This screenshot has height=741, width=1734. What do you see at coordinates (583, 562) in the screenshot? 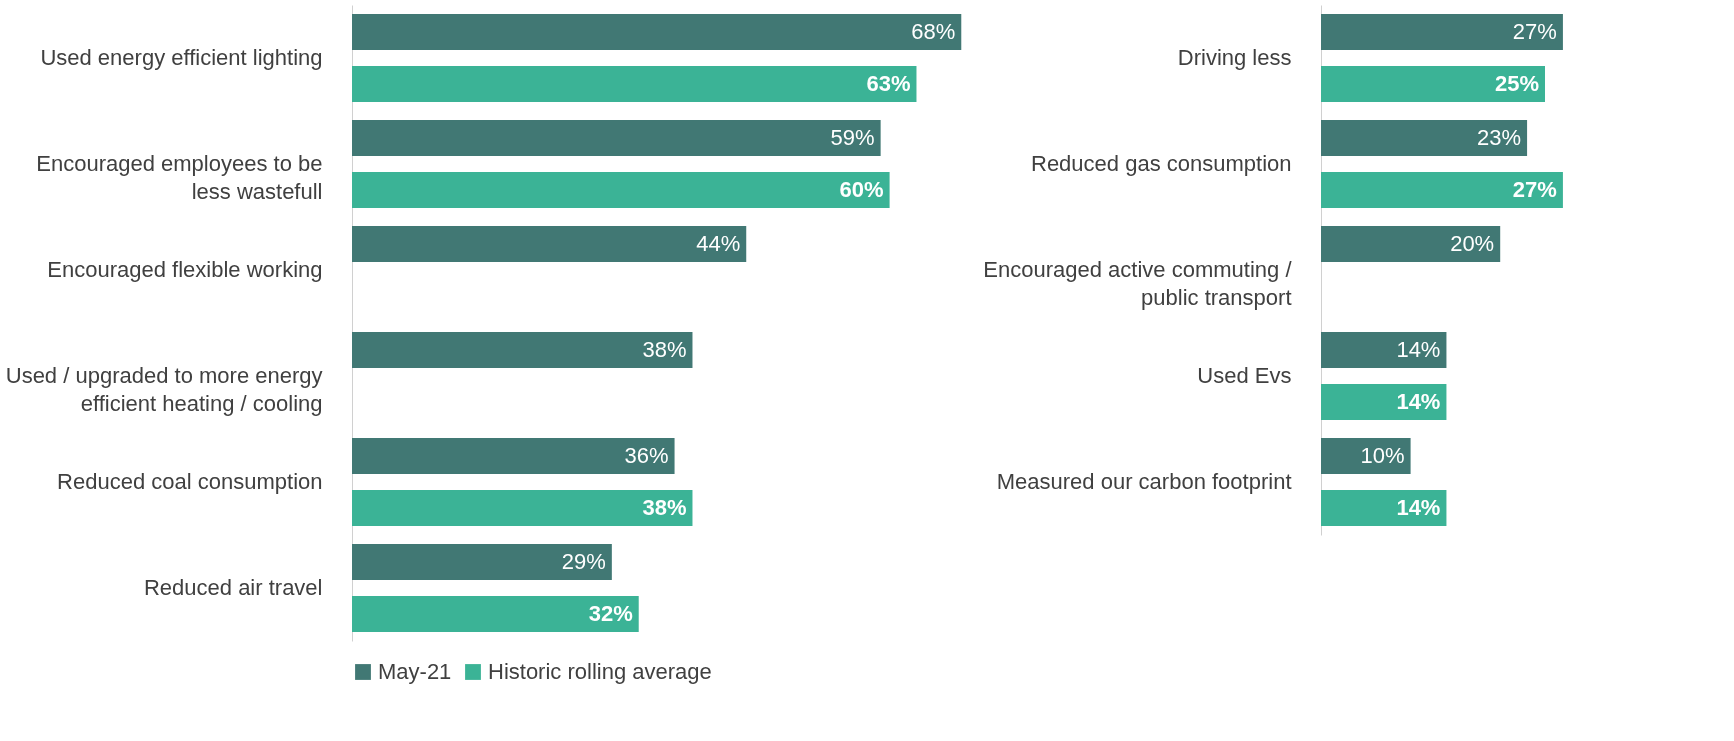
I see `data-label: 29%` at bounding box center [583, 562].